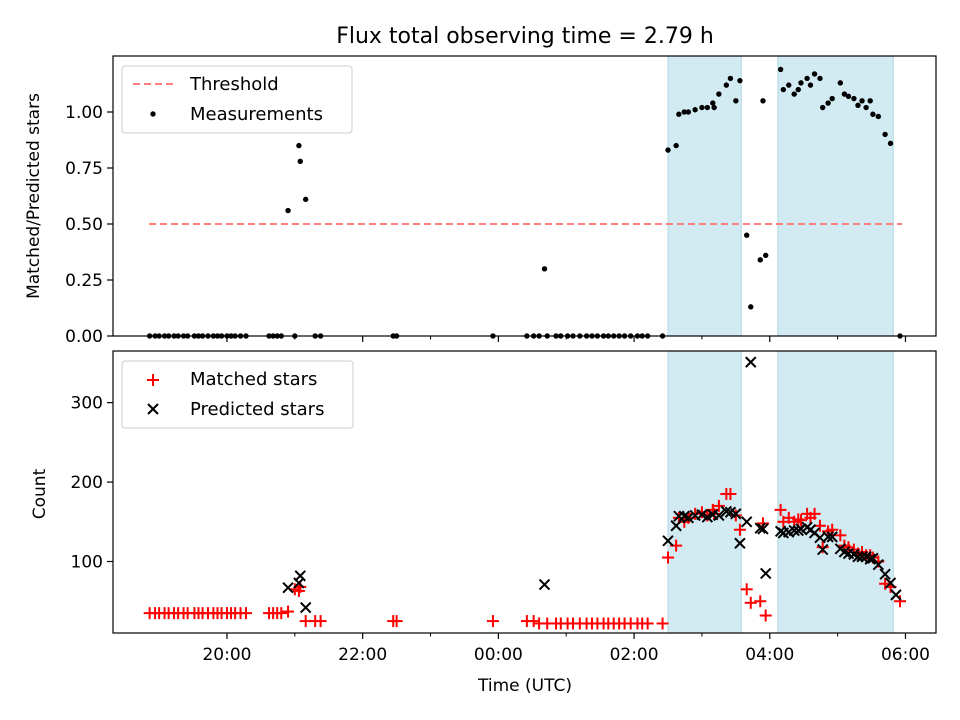 The height and width of the screenshot is (720, 960). I want to click on legend-predicted-label: Predicted stars, so click(257, 409).